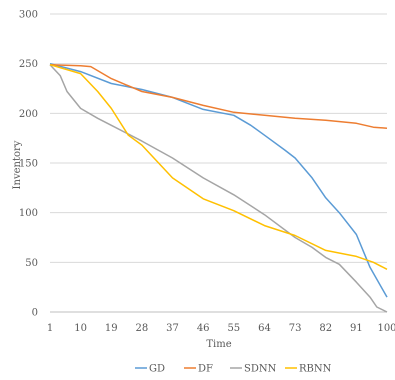  Describe the element at coordinates (31, 263) in the screenshot. I see `y-tick-label: 50` at that location.